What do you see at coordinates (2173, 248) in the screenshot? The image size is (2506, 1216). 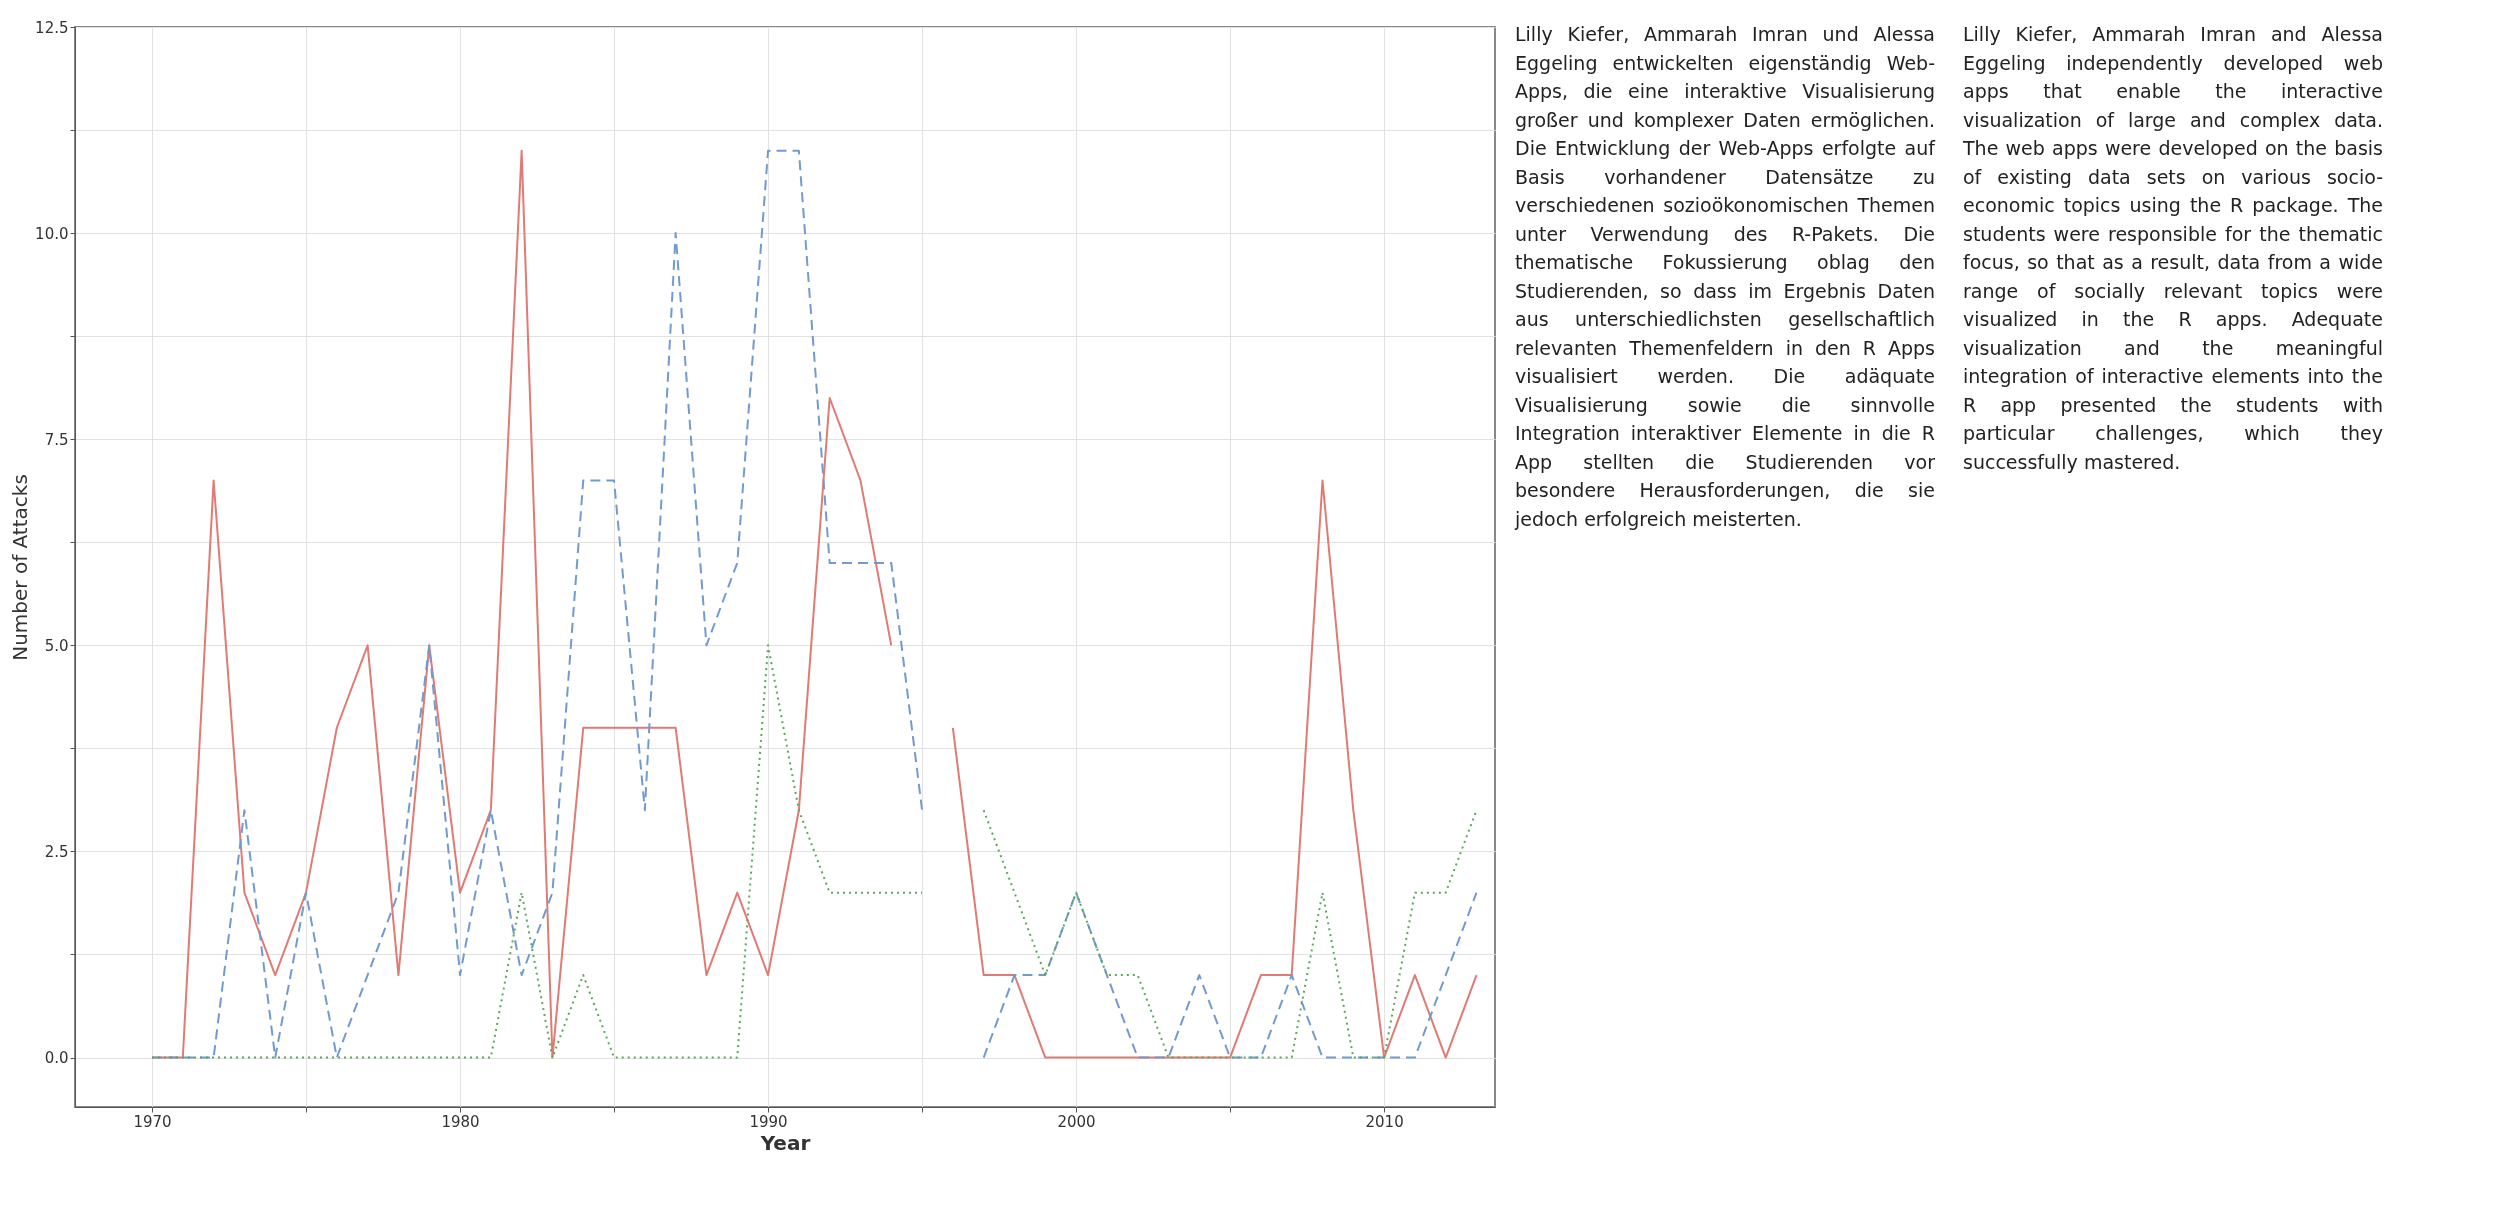 I see `text: Lilly Kiefer, Ammarah Imran and Alessa Eggeling independently developed web apps that enable the interactive visualization of large and complex data. The web apps were developed on the basis of existing data sets on various socio-economic topics using the R package. The students were responsible for the thematic focus, so that as a result, data from a wide range of socially relevant topics were visualized in the R apps. Adequate visualization and the meaningful integration of interactive elements into the R app presented the students with particular challenges, which they successfully mastered.` at bounding box center [2173, 248].